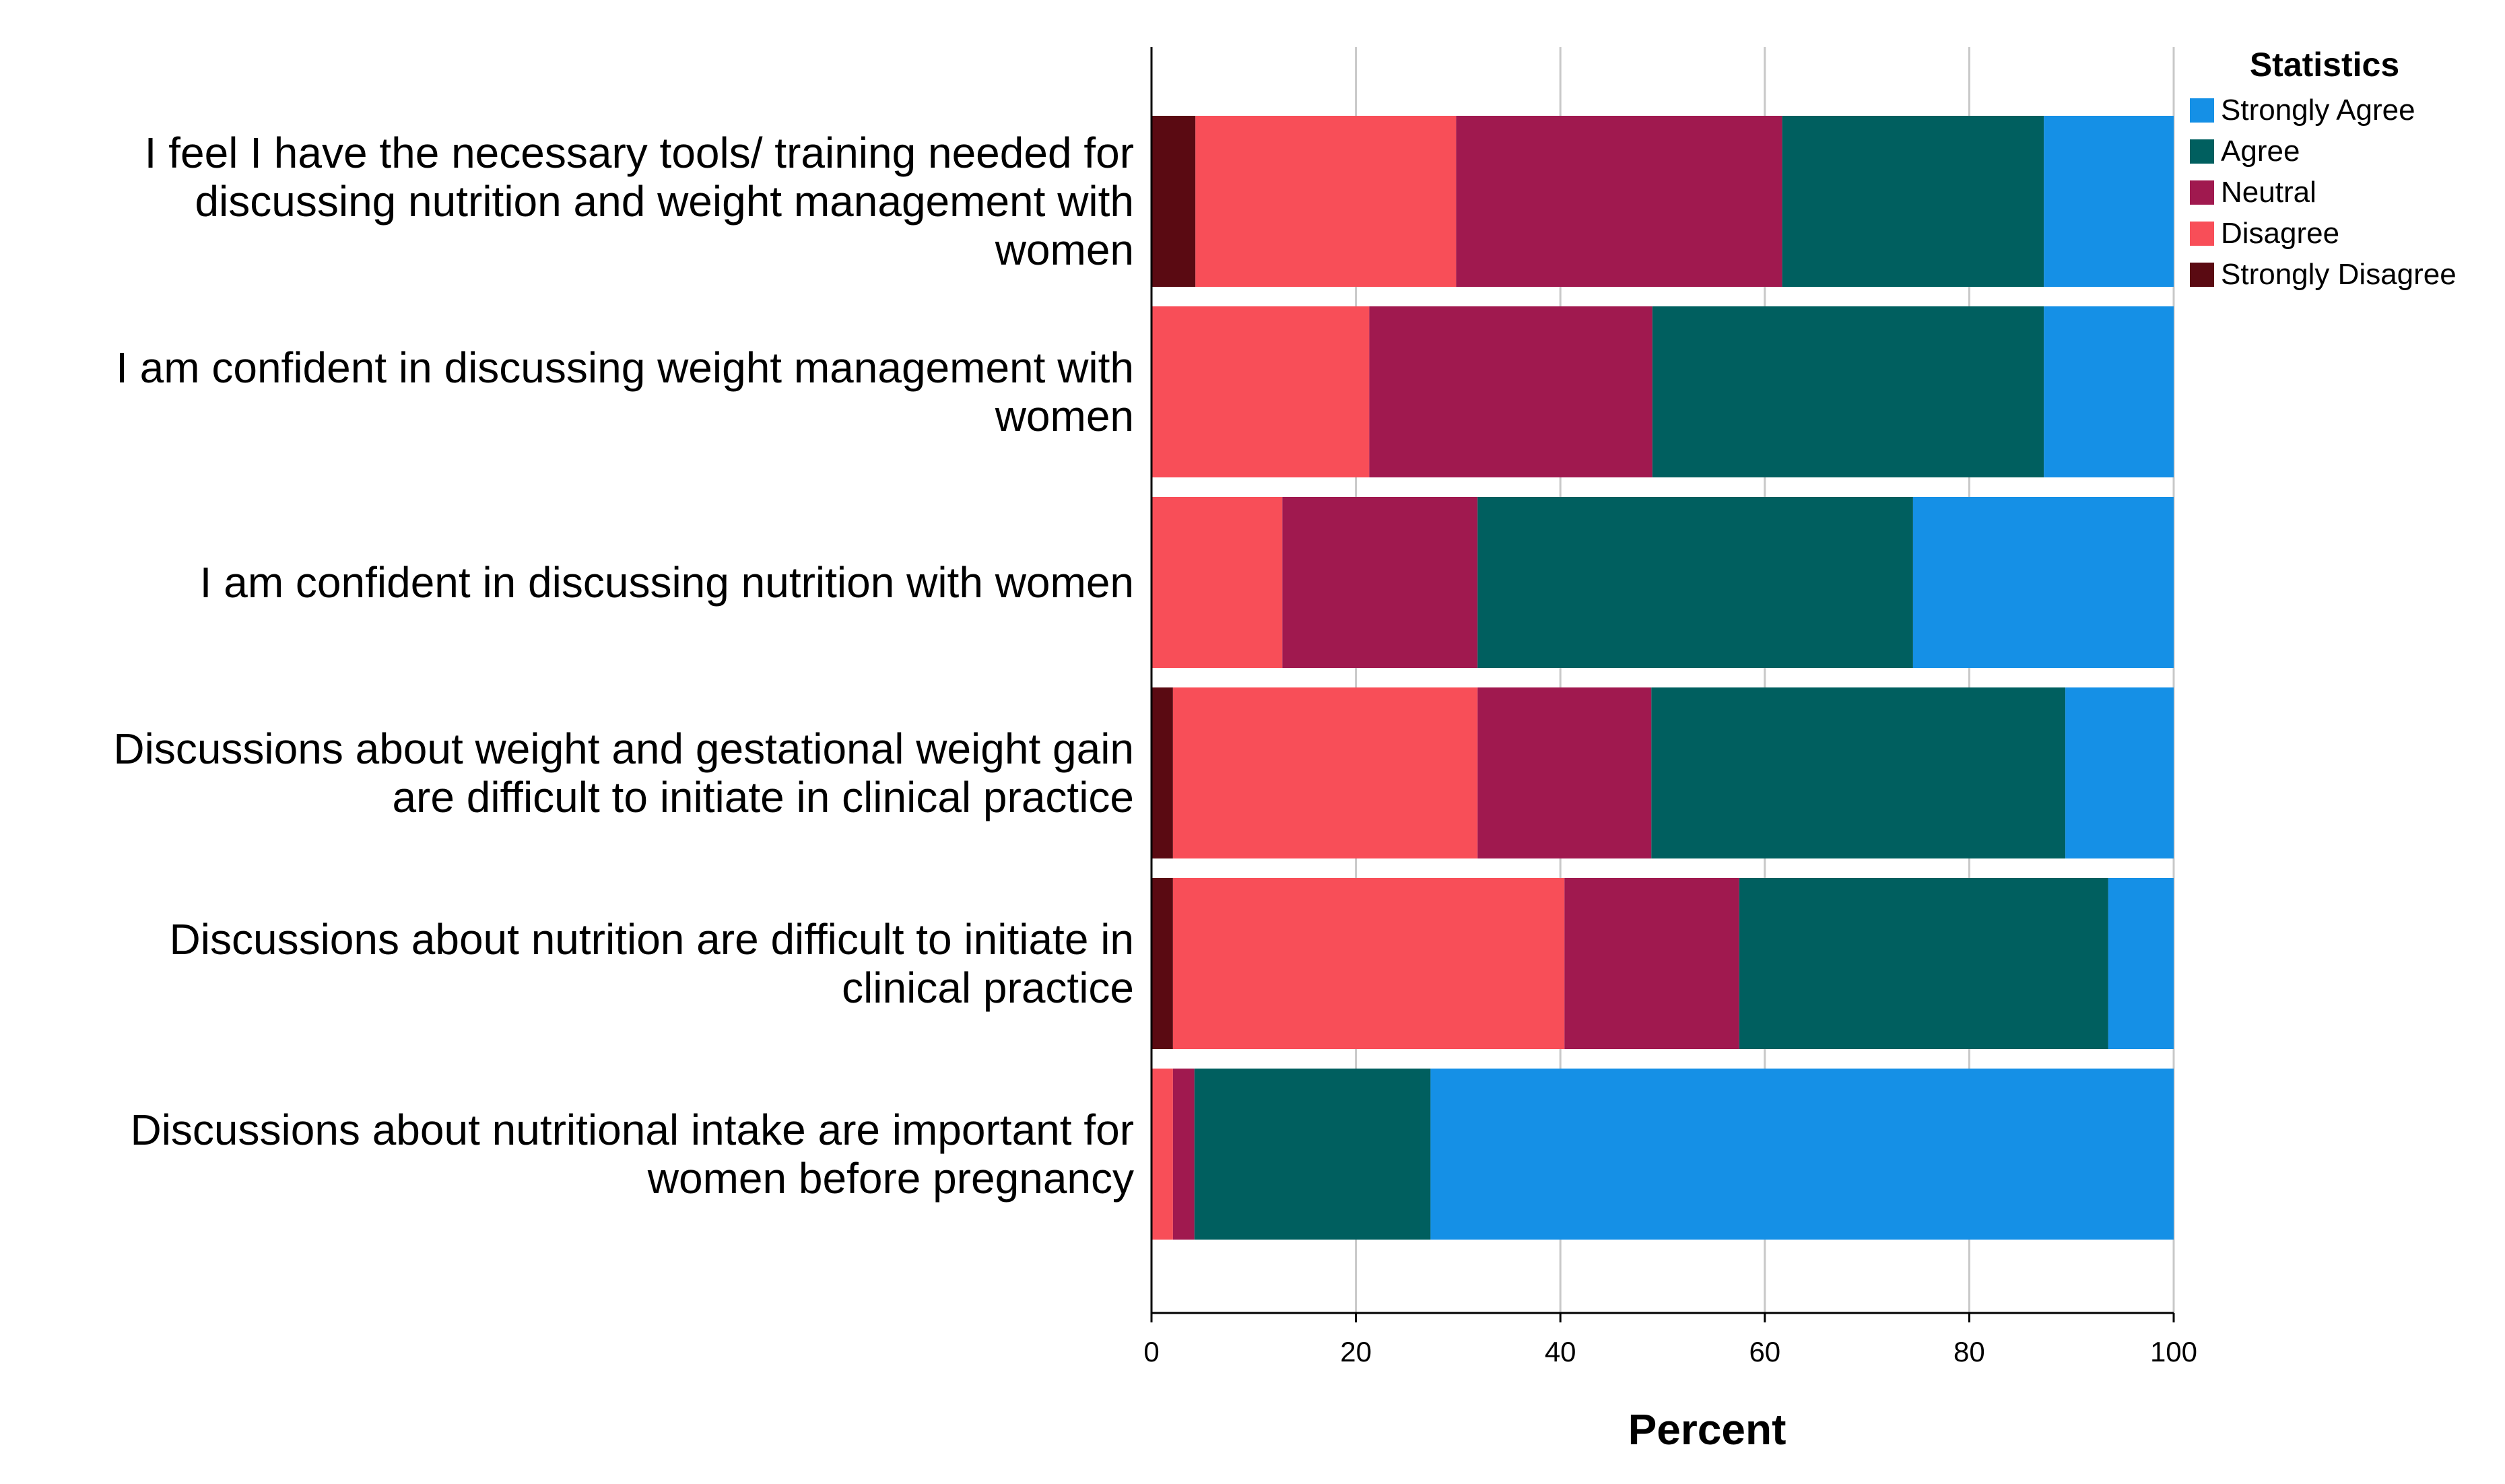  I want to click on x-tick-label-80: 80, so click(1969, 1352).